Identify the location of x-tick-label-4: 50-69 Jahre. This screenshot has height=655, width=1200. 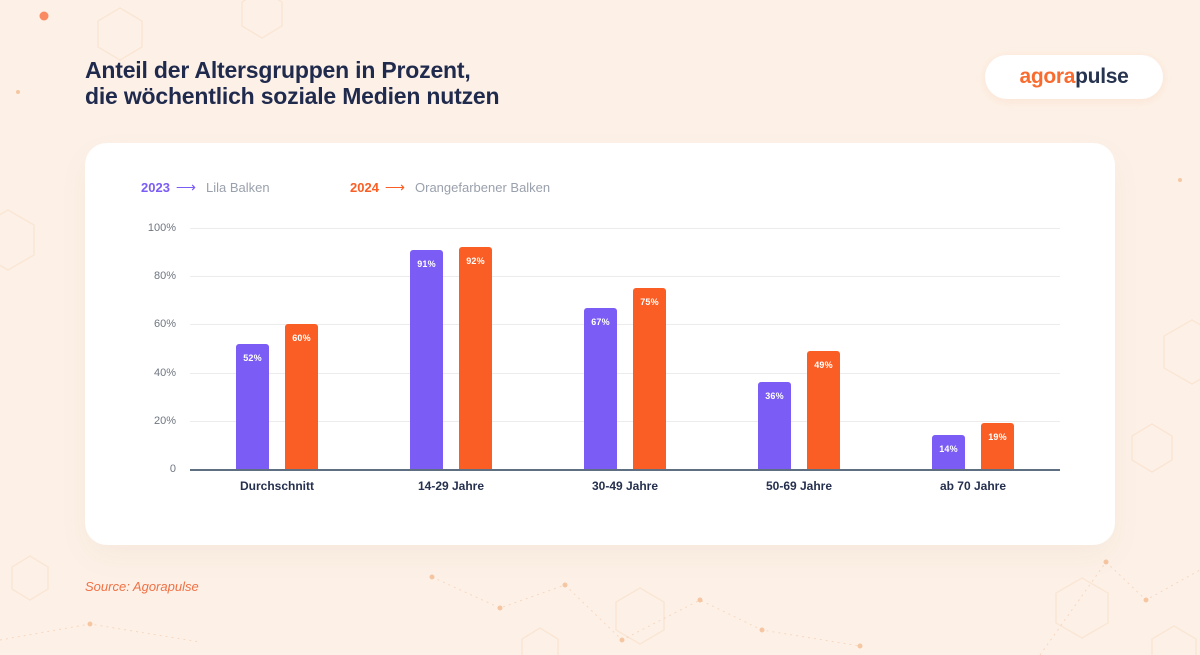
(799, 486).